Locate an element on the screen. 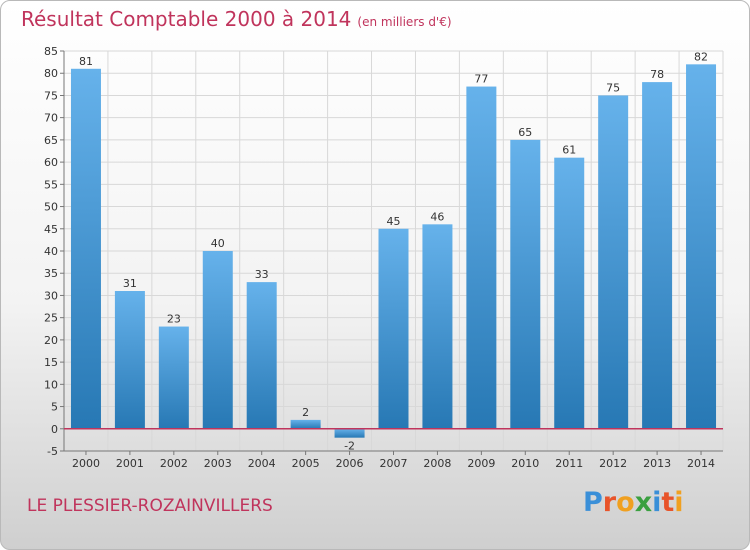  y-tick-label: 85 is located at coordinates (51, 51).